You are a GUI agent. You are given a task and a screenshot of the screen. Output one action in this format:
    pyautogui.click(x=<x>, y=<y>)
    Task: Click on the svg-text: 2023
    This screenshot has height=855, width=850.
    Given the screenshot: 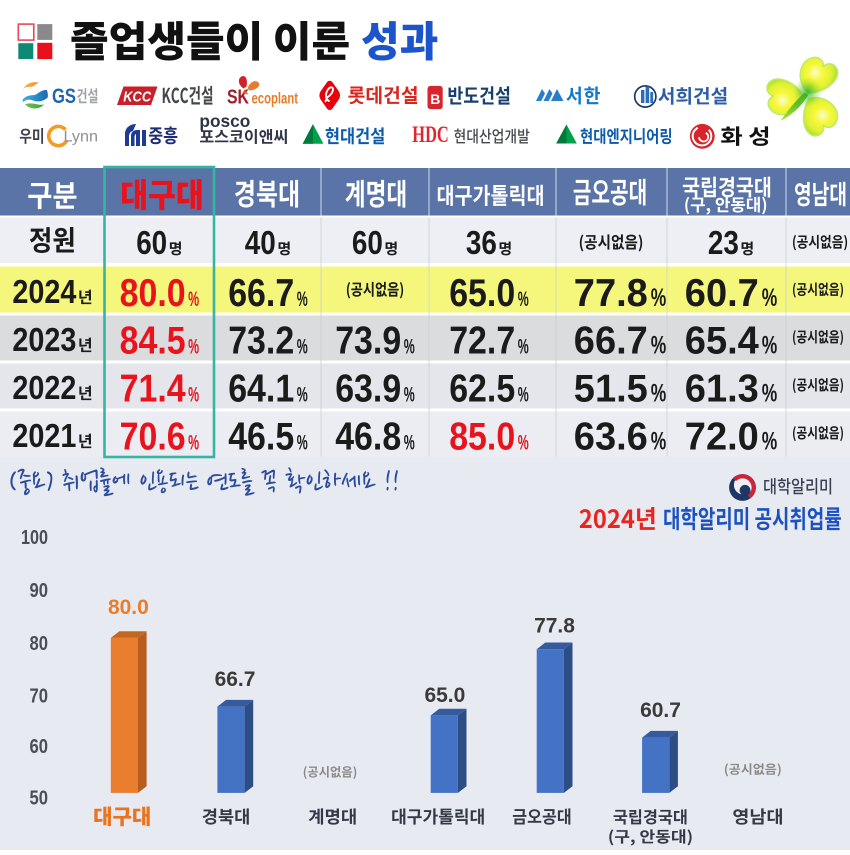 What is the action you would take?
    pyautogui.click(x=44, y=339)
    